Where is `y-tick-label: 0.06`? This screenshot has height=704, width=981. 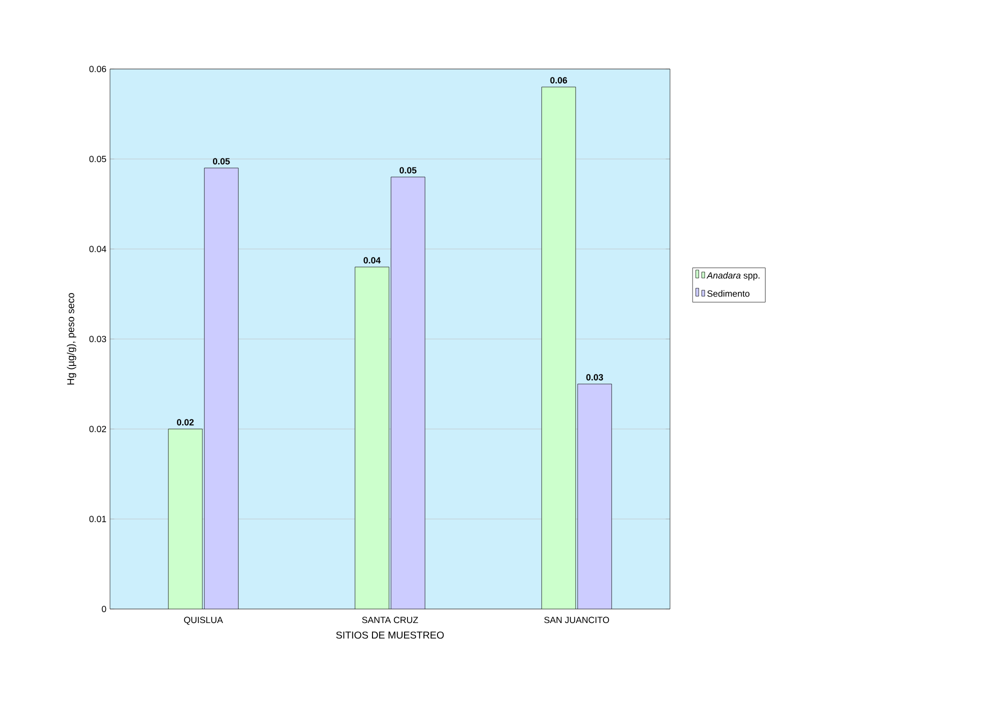
y-tick-label: 0.06 is located at coordinates (97, 69).